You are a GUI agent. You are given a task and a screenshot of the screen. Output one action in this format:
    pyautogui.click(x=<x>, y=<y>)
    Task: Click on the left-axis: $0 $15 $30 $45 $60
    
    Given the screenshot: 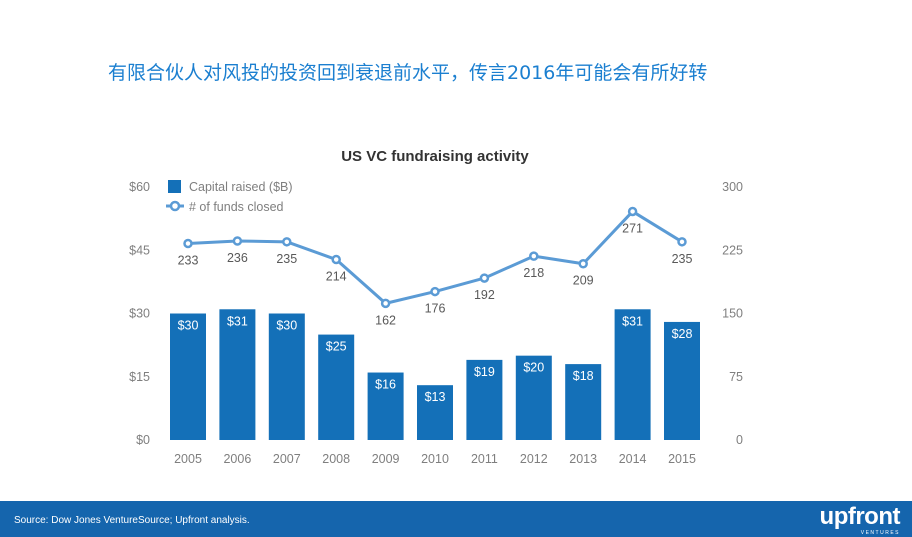 What is the action you would take?
    pyautogui.click(x=139, y=313)
    